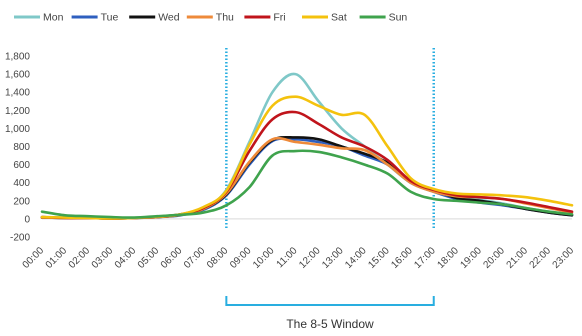 This screenshot has width=582, height=336. I want to click on legend: Mon Tue Wed Thu Fri Sat Sun, so click(210, 18).